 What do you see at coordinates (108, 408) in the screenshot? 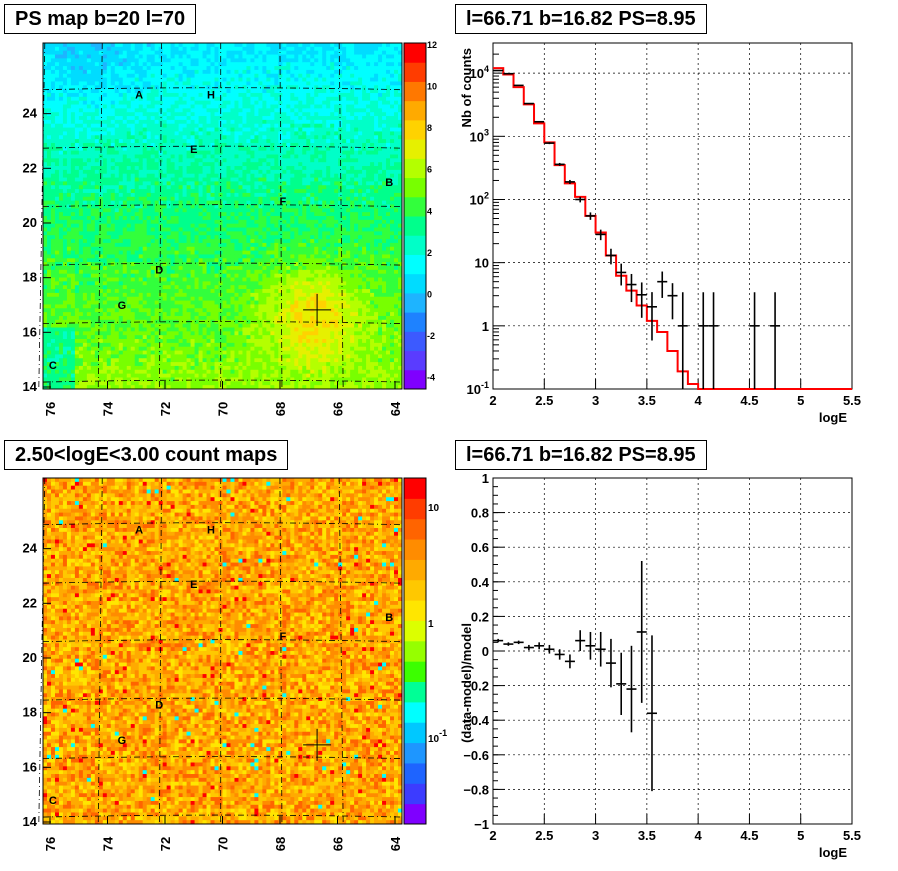
I see `x-tick-label: 74` at bounding box center [108, 408].